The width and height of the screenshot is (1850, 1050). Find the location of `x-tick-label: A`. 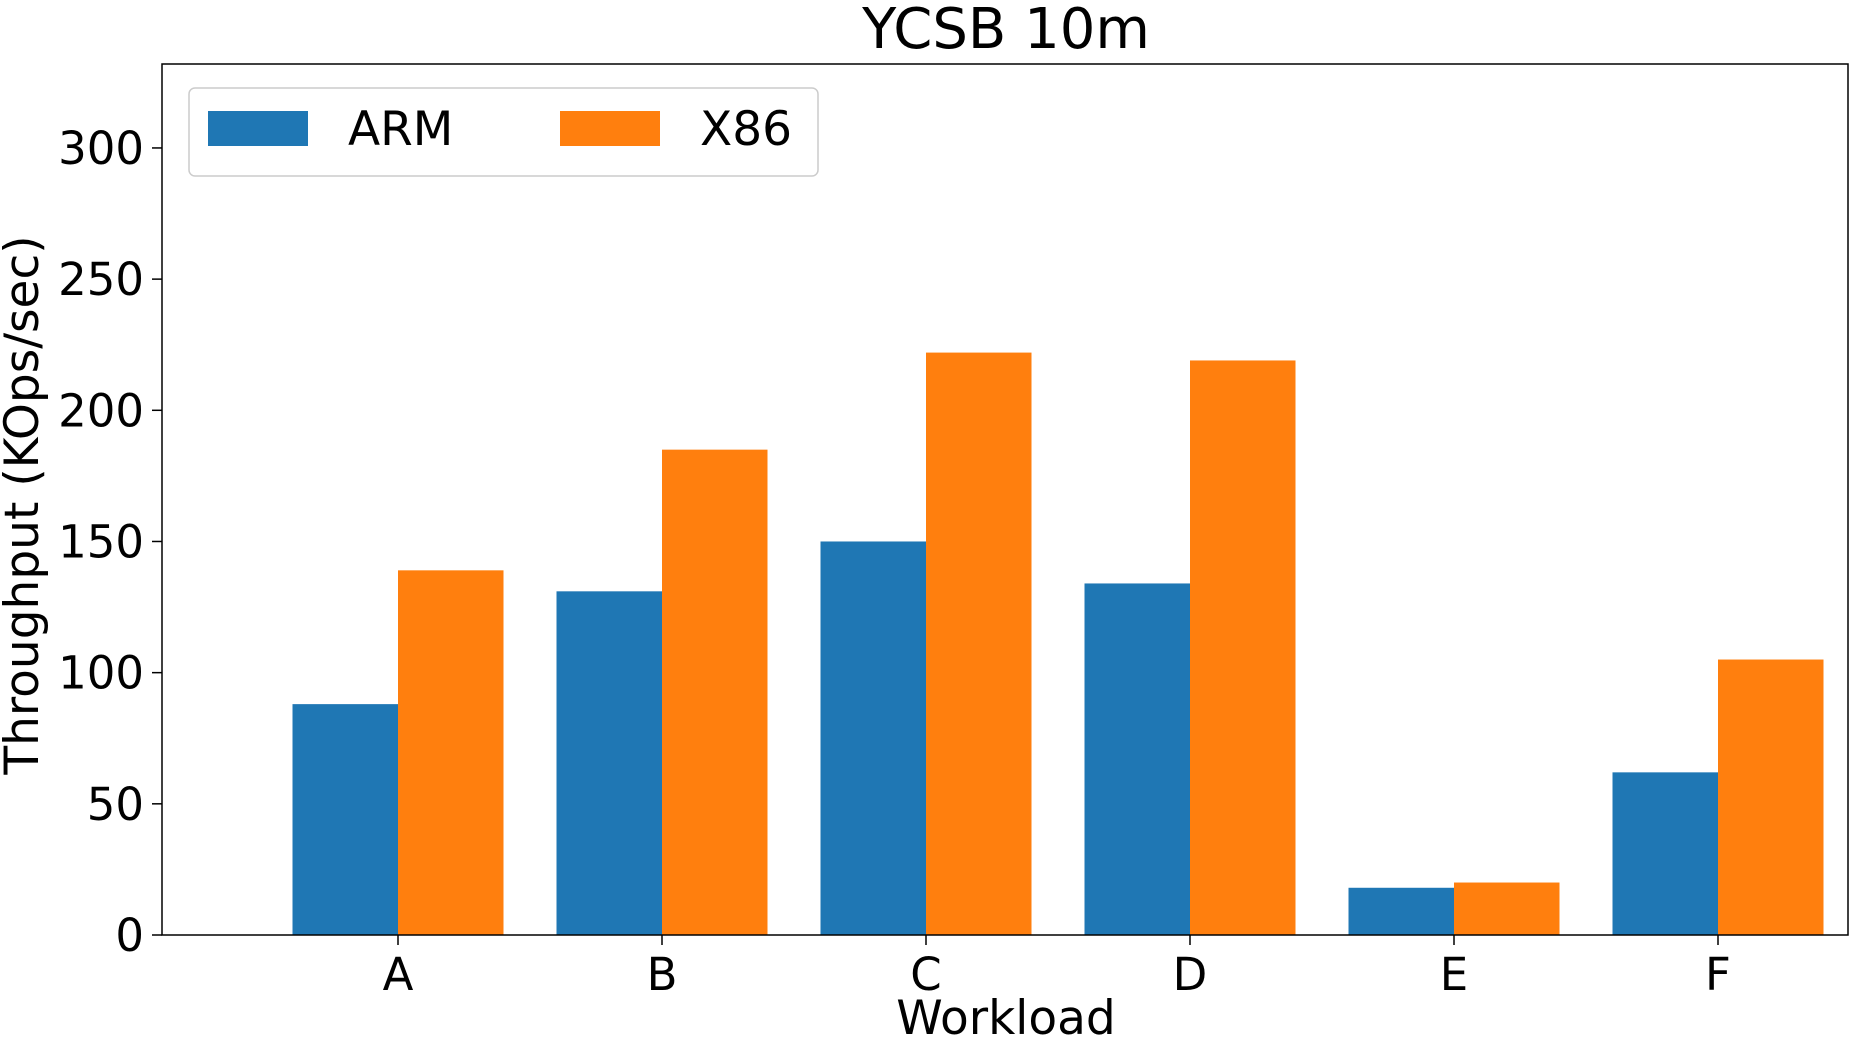

x-tick-label: A is located at coordinates (398, 974).